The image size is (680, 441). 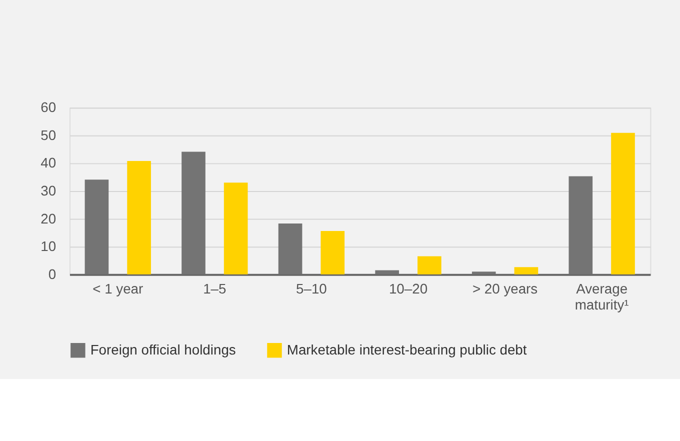 I want to click on y-tick-label: 20, so click(x=48, y=218).